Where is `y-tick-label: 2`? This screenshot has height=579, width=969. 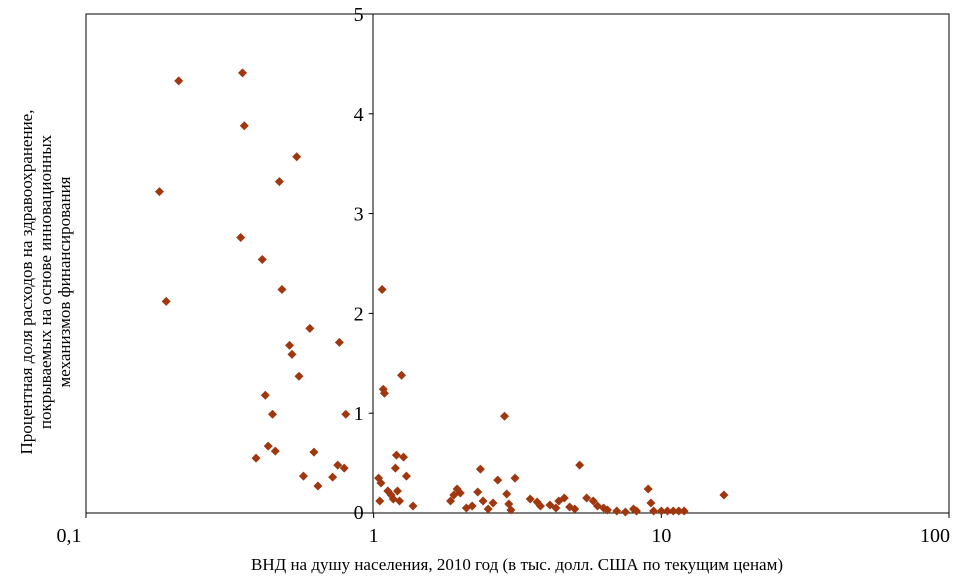
y-tick-label: 2 is located at coordinates (359, 314).